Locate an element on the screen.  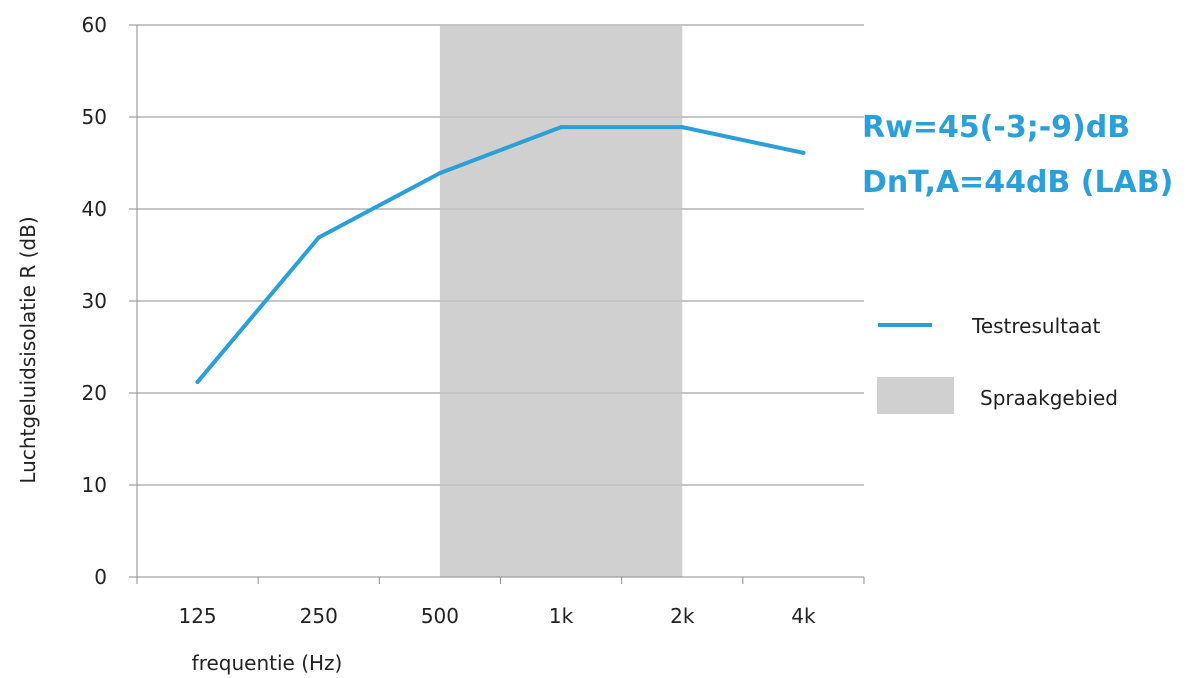
y-tick-label: 30 is located at coordinates (94, 301).